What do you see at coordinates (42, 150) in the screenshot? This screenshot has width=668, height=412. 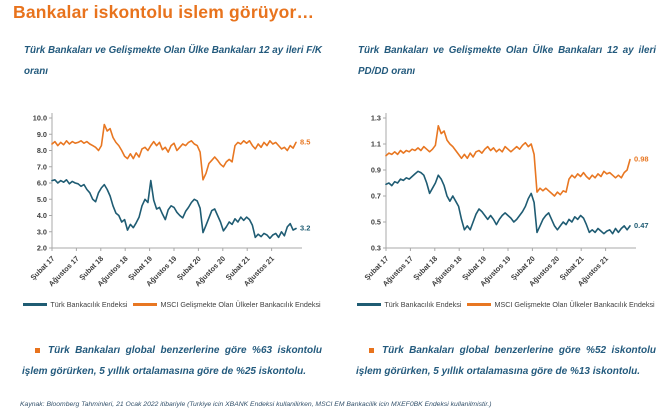 I see `svg-text: 8.0` at bounding box center [42, 150].